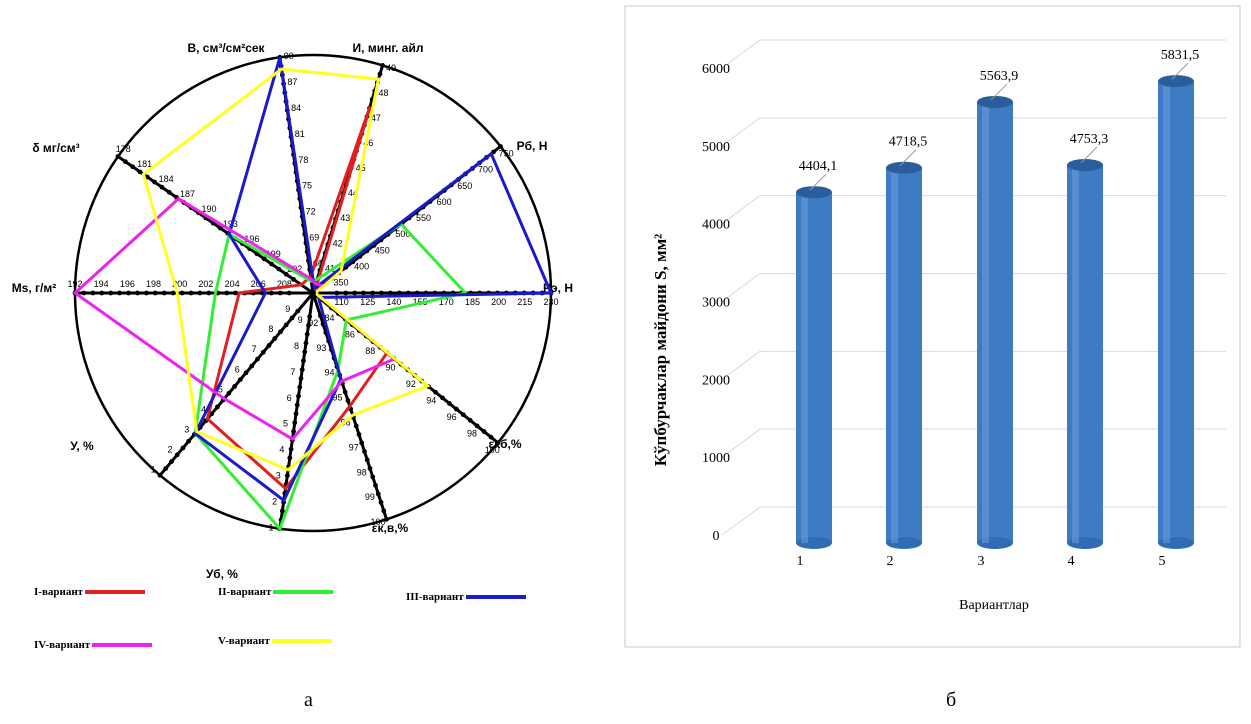 This screenshot has height=724, width=1251. What do you see at coordinates (1180, 55) in the screenshot?
I see `bar-value-label: 5831,5` at bounding box center [1180, 55].